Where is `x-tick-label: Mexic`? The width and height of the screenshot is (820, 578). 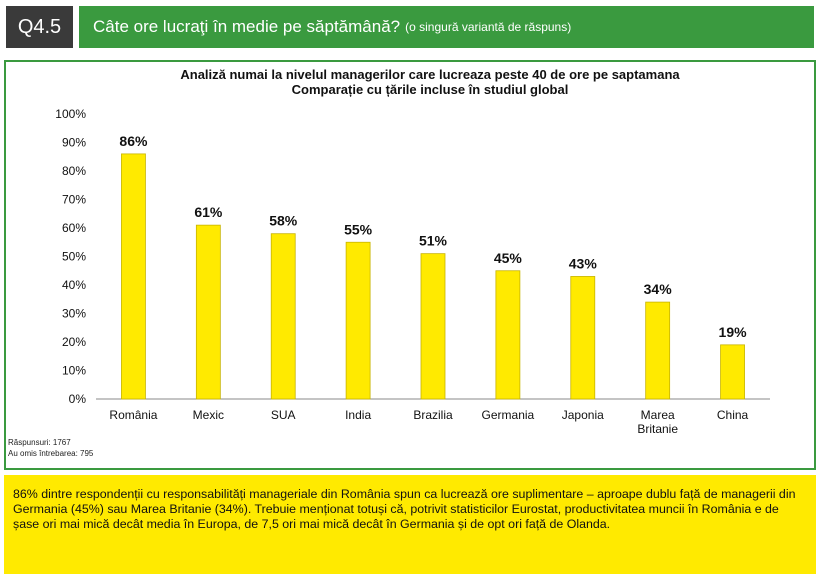 x-tick-label: Mexic is located at coordinates (208, 415).